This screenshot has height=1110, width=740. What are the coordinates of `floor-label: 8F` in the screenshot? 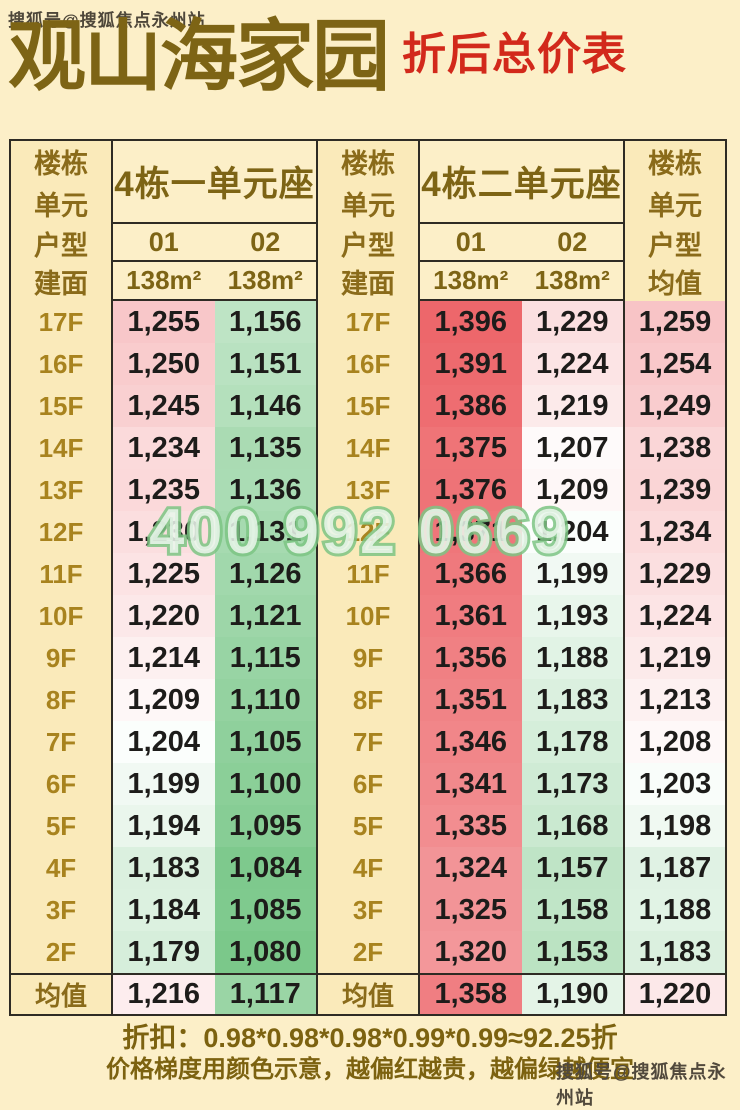 It's located at (61, 699).